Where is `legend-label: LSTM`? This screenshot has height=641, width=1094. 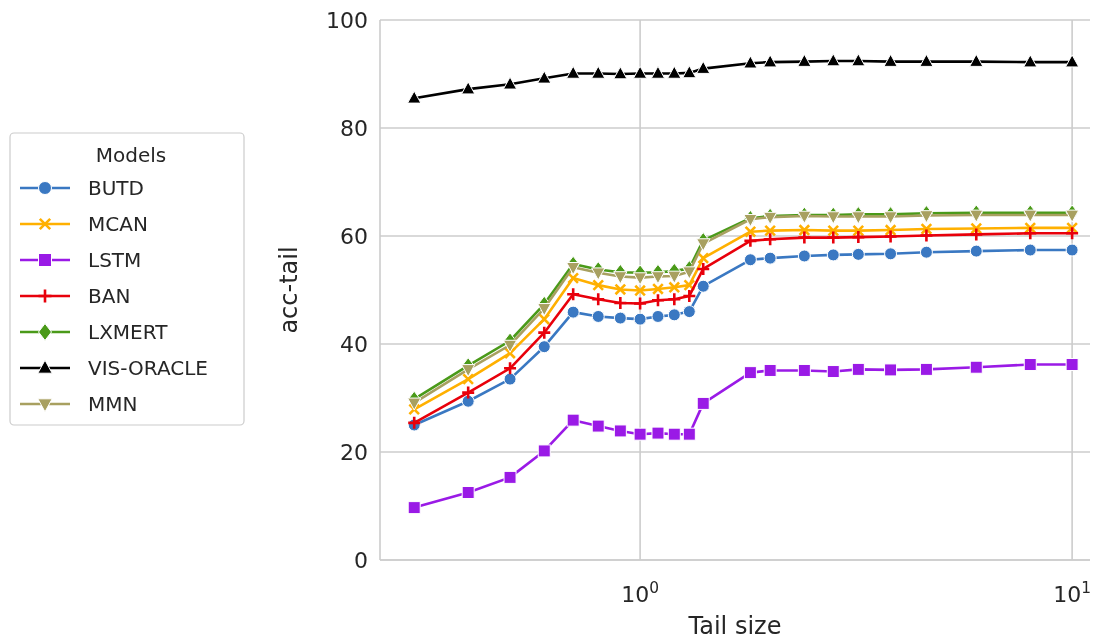
legend-label: LSTM is located at coordinates (115, 260).